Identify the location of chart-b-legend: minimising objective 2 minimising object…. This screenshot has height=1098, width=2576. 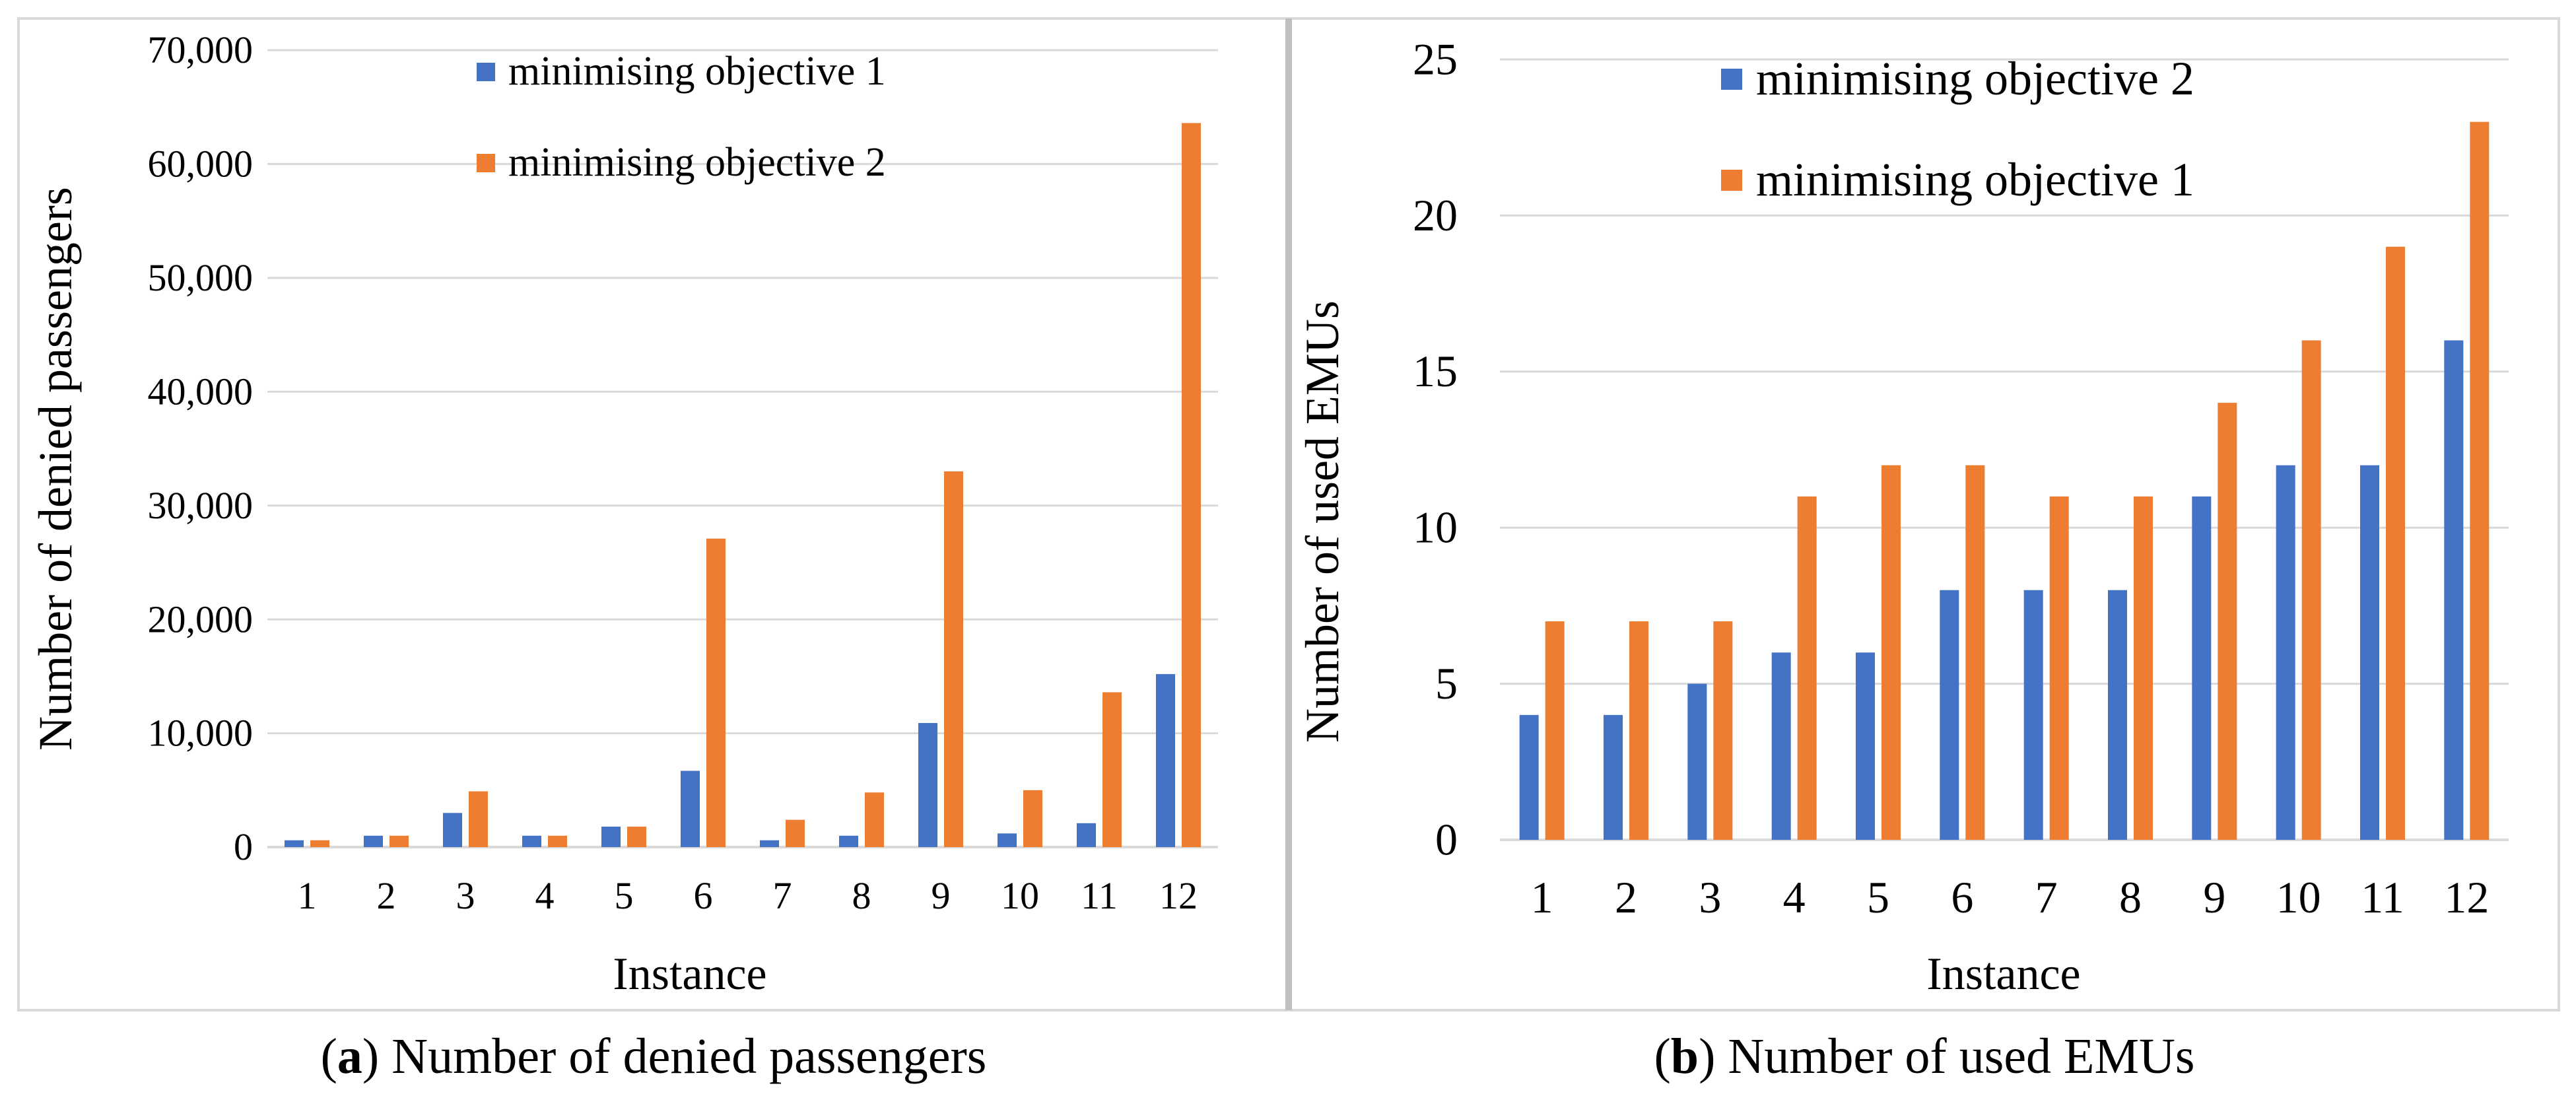
(1957, 129).